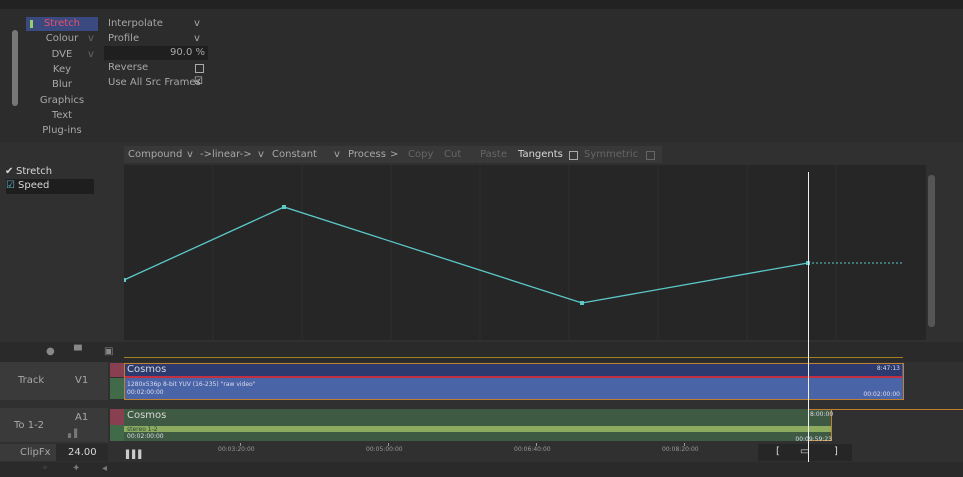 The image size is (963, 477). I want to click on tree-toggle: ✔, so click(9, 171).